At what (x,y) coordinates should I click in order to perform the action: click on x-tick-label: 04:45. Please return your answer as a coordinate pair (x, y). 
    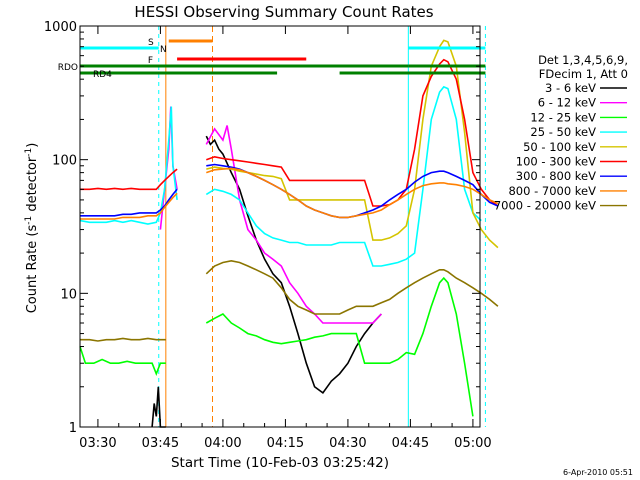
    Looking at the image, I should click on (410, 443).